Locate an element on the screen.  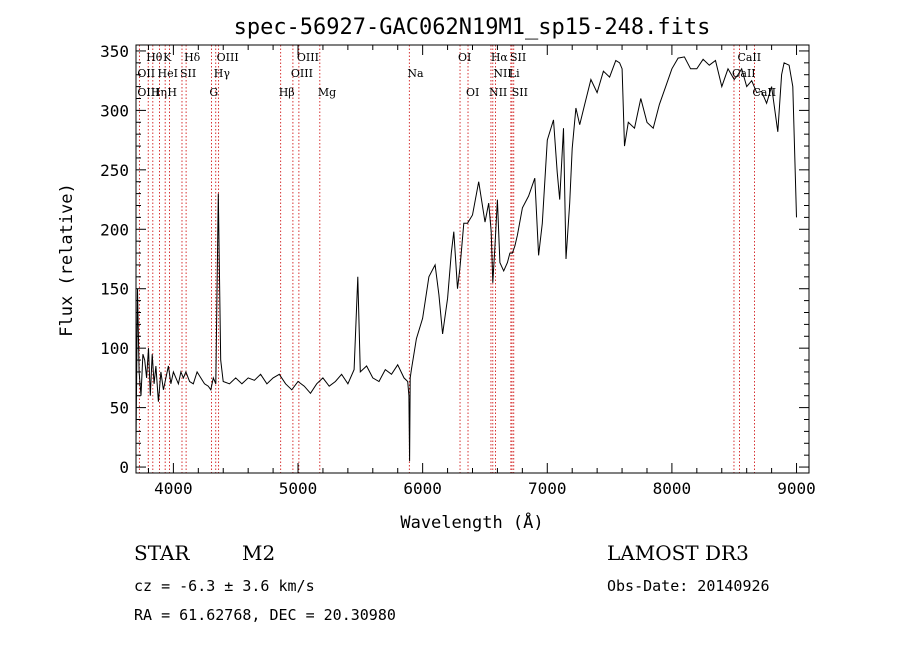
line-label-16: Li is located at coordinates (514, 73).